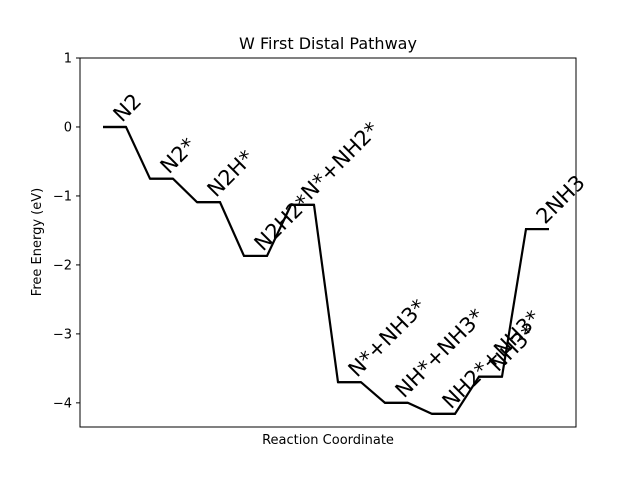 The width and height of the screenshot is (640, 480). What do you see at coordinates (62, 403) in the screenshot?
I see `y-tick-label: −4` at bounding box center [62, 403].